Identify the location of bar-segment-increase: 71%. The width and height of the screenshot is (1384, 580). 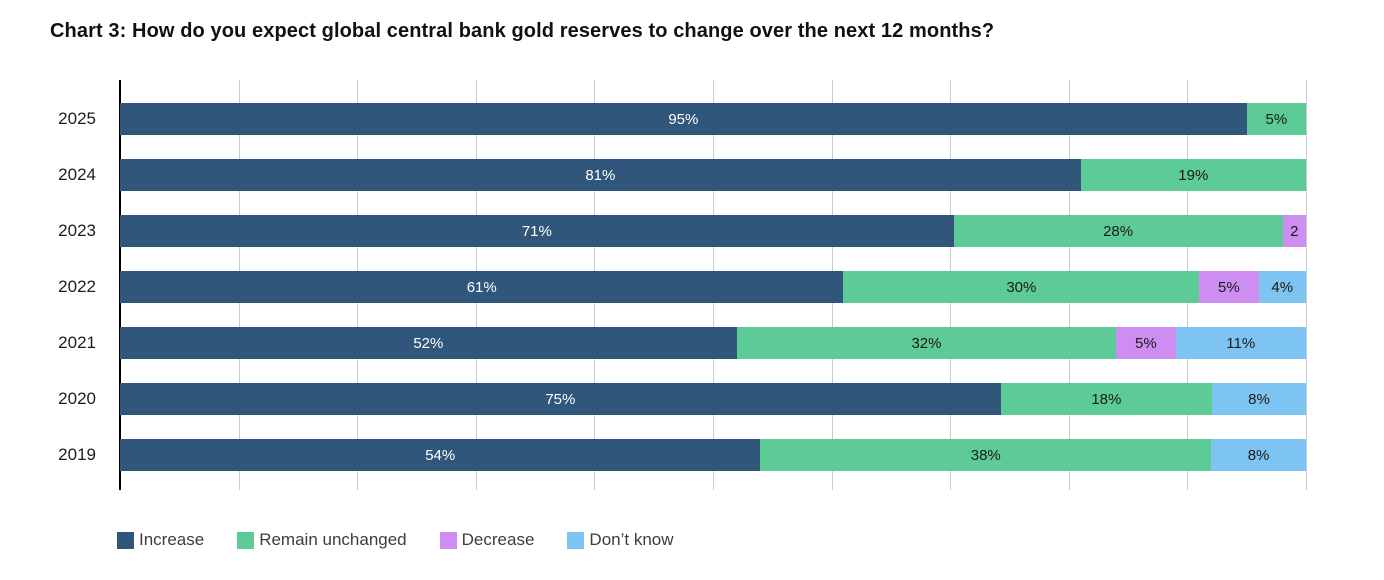
(537, 231).